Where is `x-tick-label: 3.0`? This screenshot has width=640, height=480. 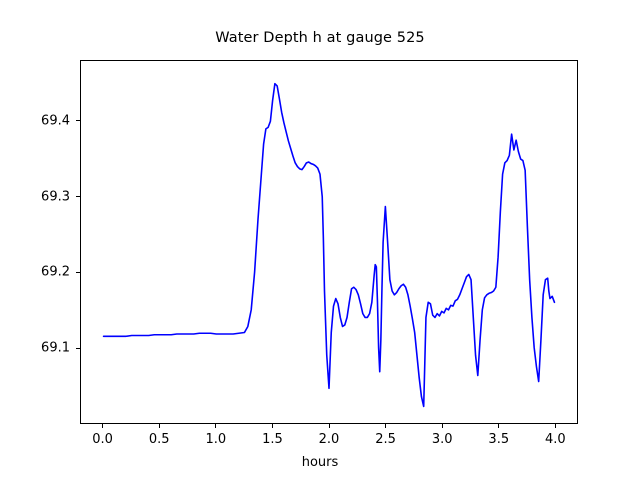 x-tick-label: 3.0 is located at coordinates (442, 439).